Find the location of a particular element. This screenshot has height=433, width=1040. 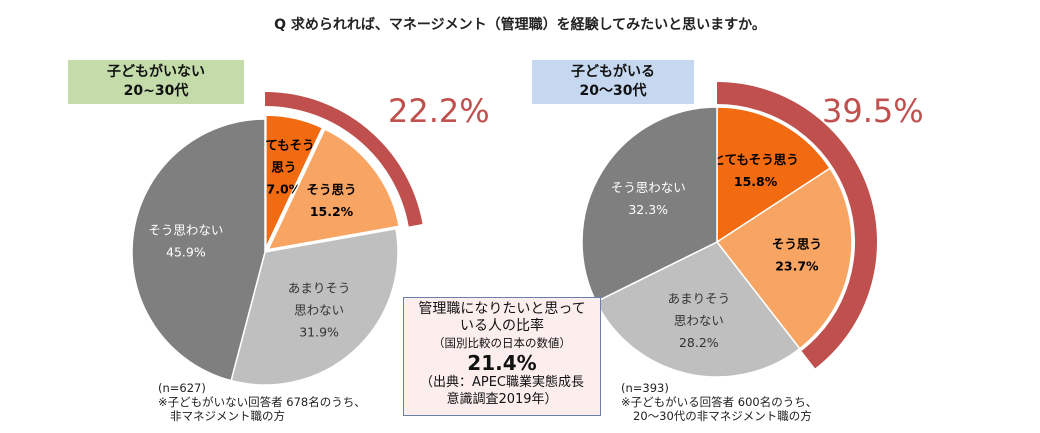

box-line: （出典：APEC職業実態成長 is located at coordinates (502, 382).